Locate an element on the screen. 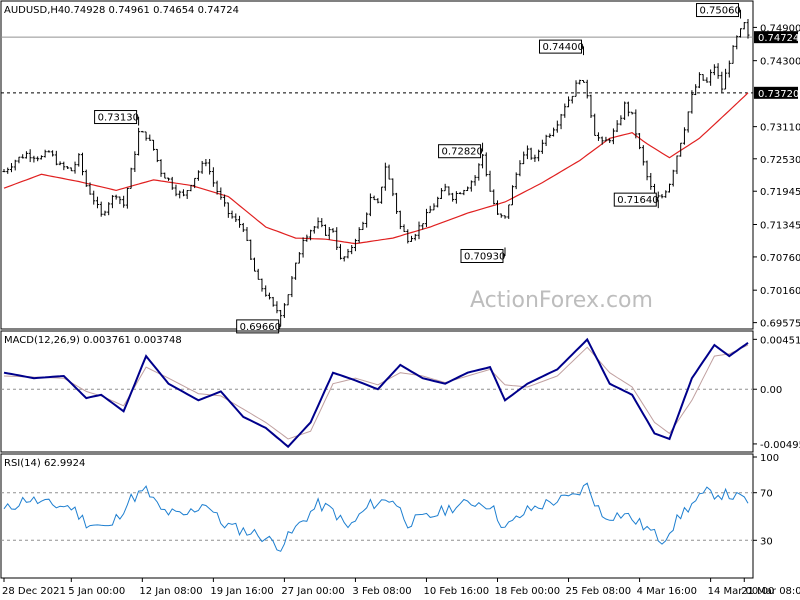 This screenshot has height=600, width=800. rsi-panel-title: RSI(14) 62.9924 is located at coordinates (44, 463).